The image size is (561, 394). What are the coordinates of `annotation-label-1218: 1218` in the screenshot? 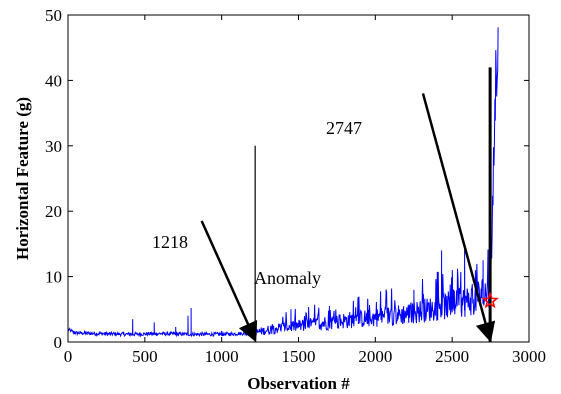 It's located at (170, 242).